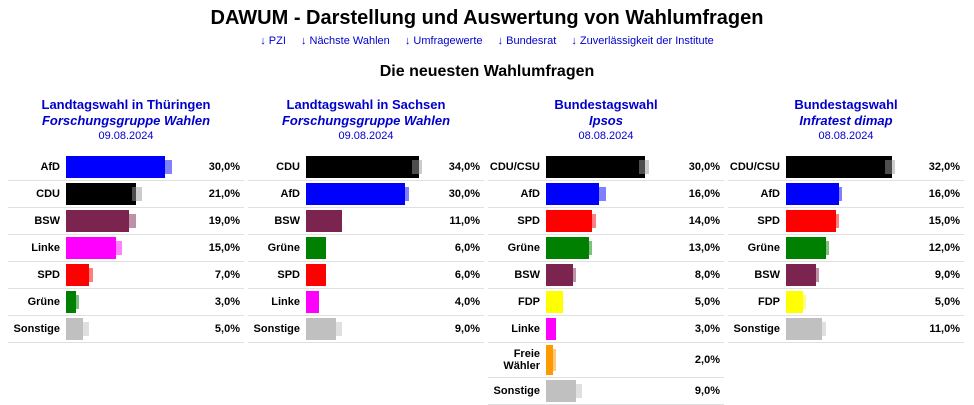 This screenshot has width=974, height=405. I want to click on party-row-spd: SPD 14,0%, so click(606, 221).